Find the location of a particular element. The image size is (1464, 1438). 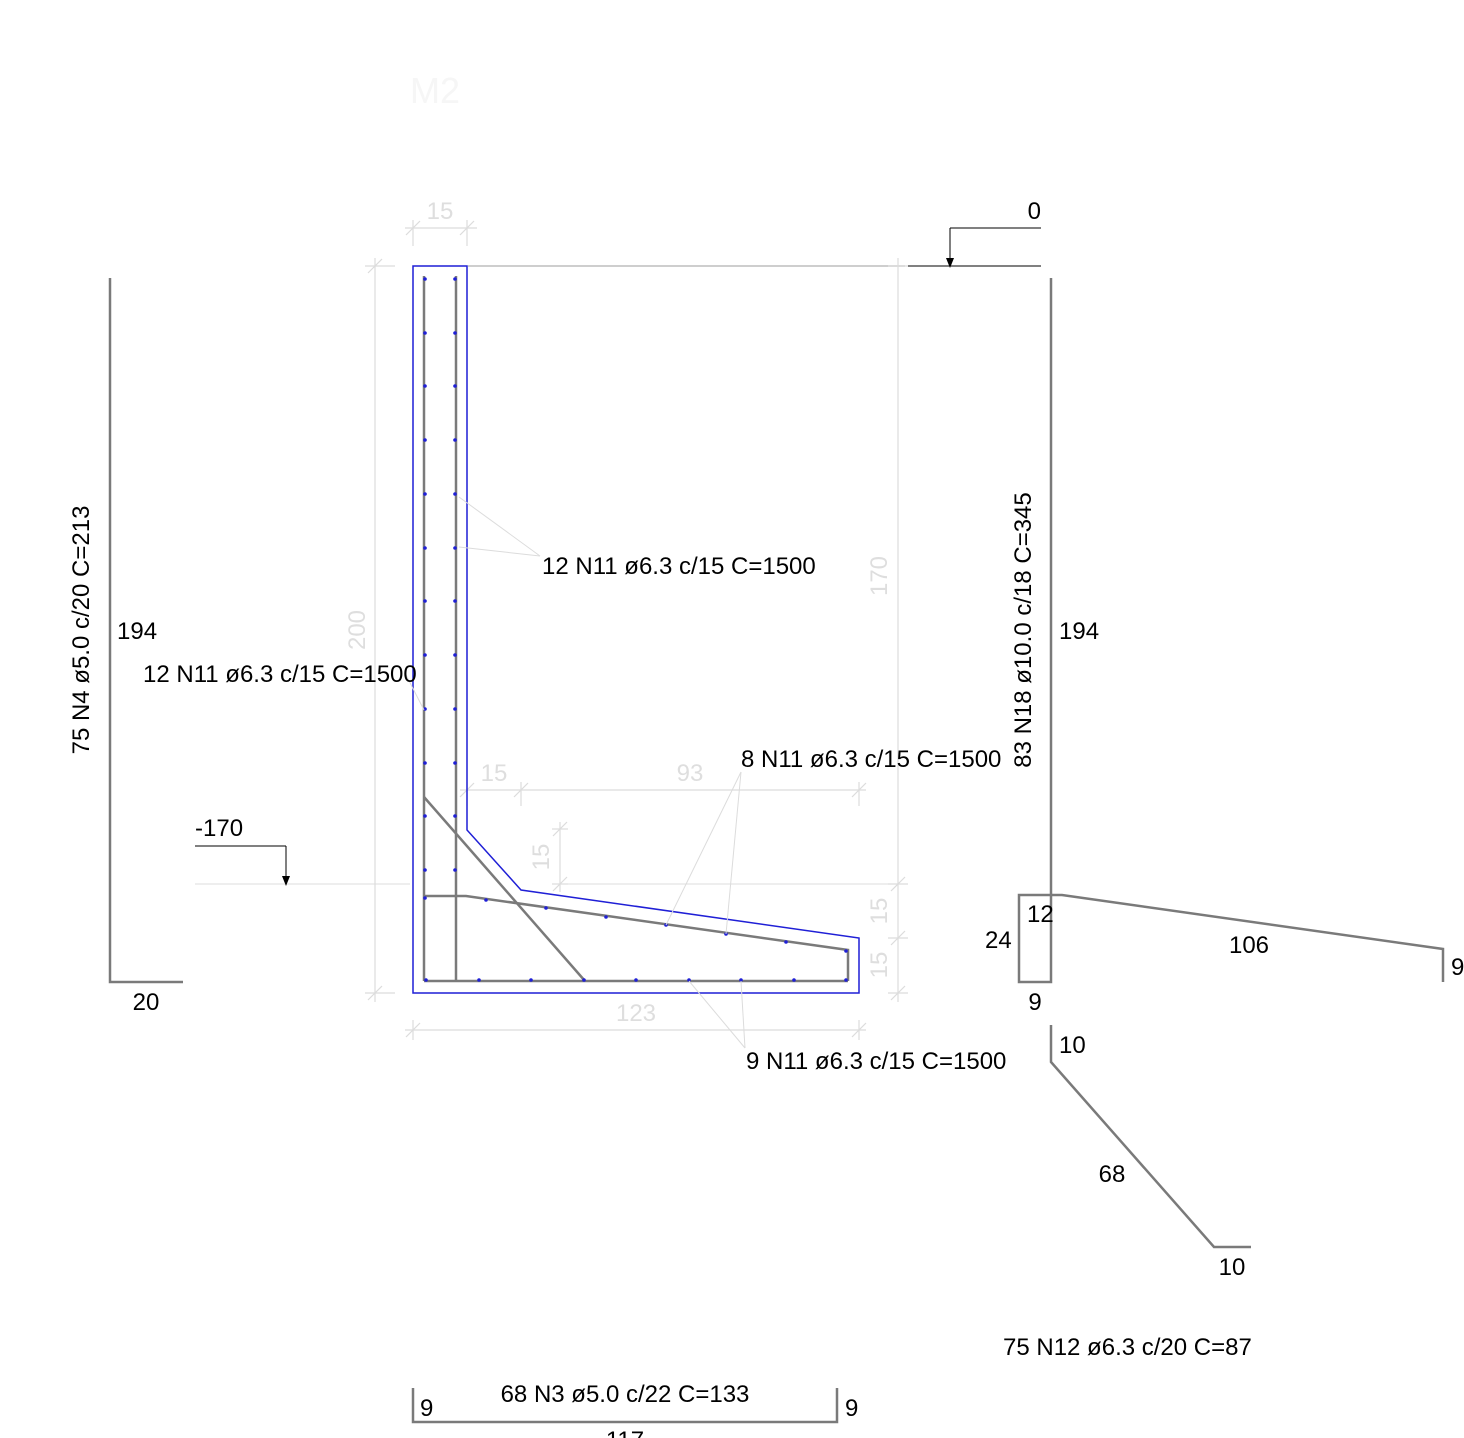

elevation-marker-top: 0 is located at coordinates (973, 233).